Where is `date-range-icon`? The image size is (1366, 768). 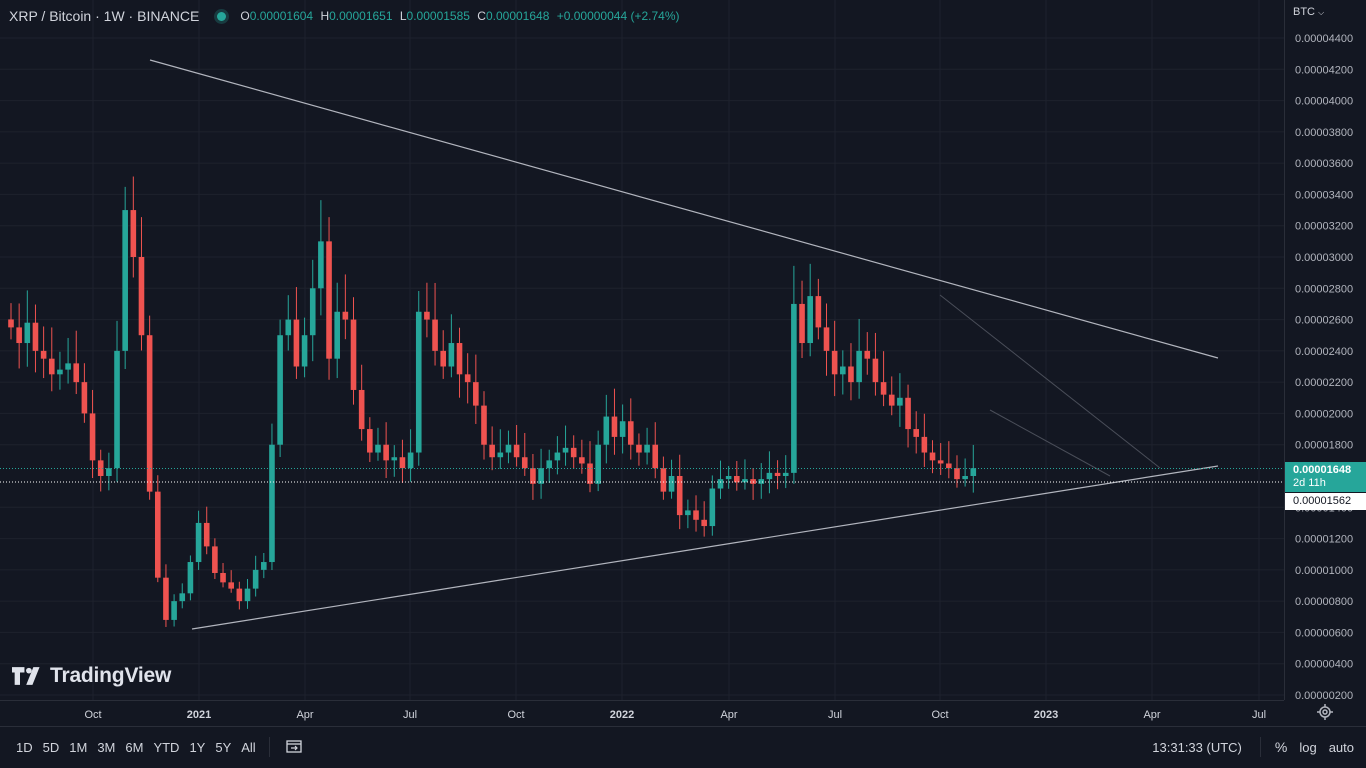
date-range-icon is located at coordinates (294, 747).